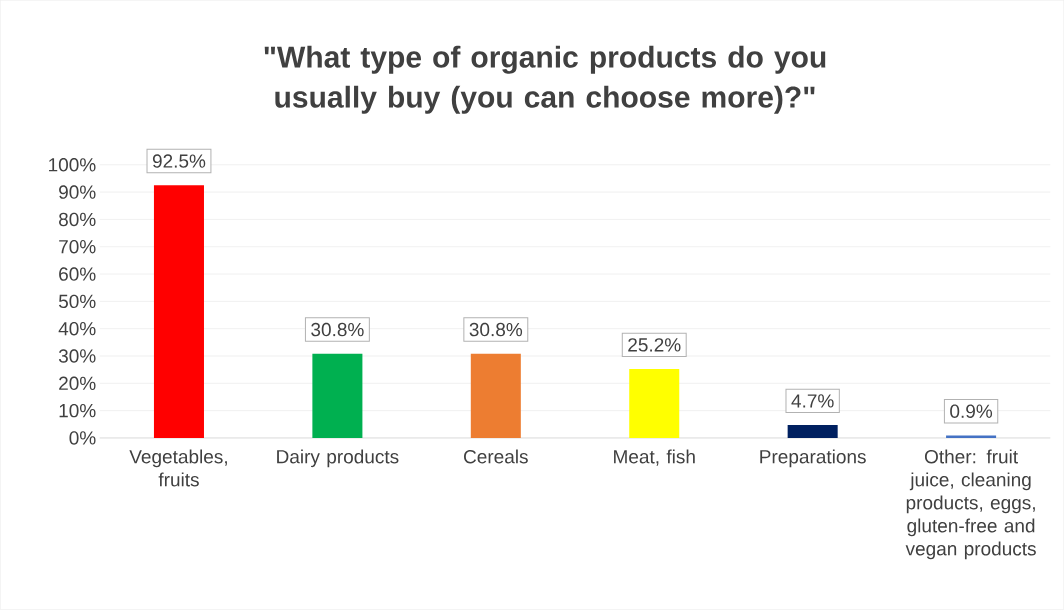  What do you see at coordinates (178, 468) in the screenshot?
I see `x-tick-label: Vegetables, fruits` at bounding box center [178, 468].